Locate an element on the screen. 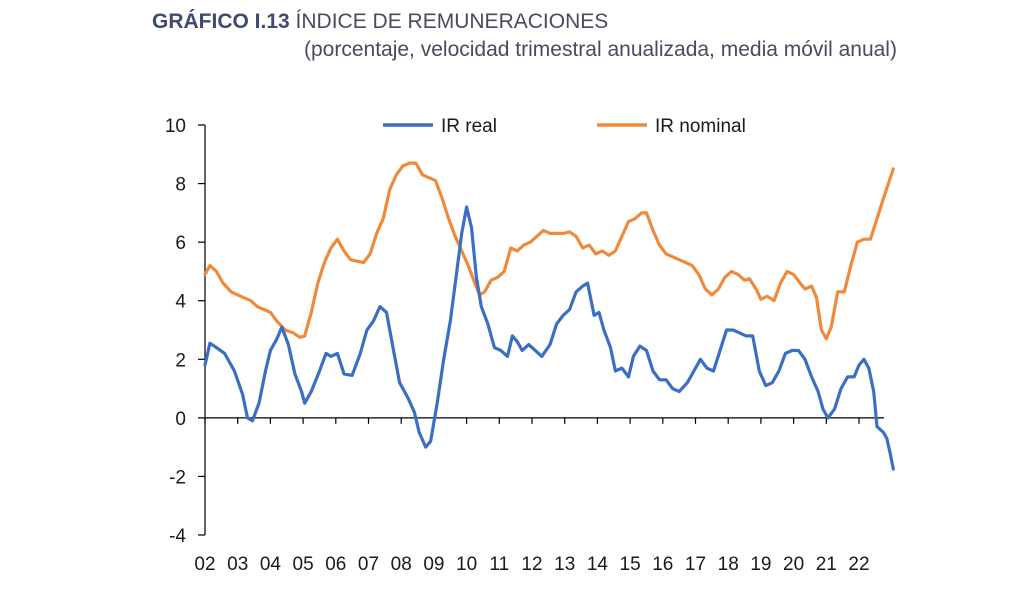  x-tick-label: 03 is located at coordinates (237, 564).